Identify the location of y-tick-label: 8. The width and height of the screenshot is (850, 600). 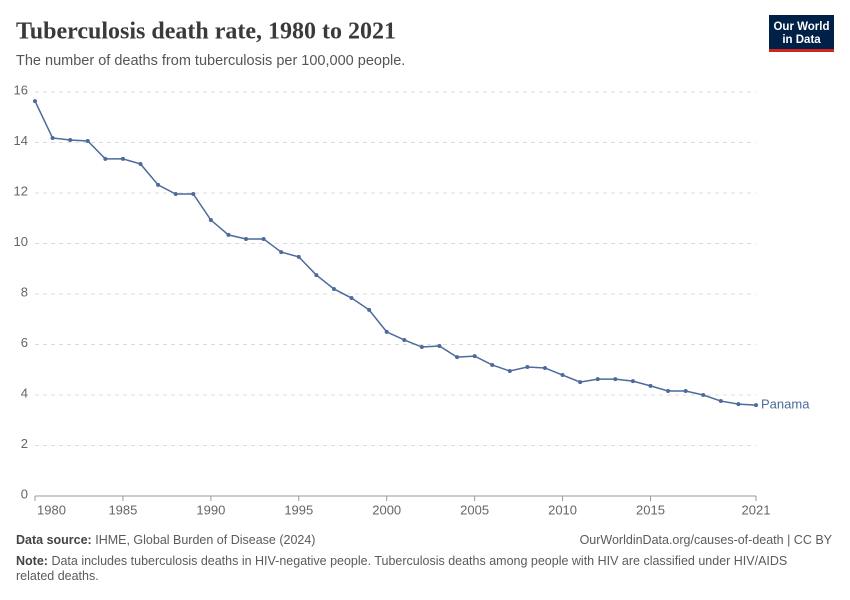
(24, 291).